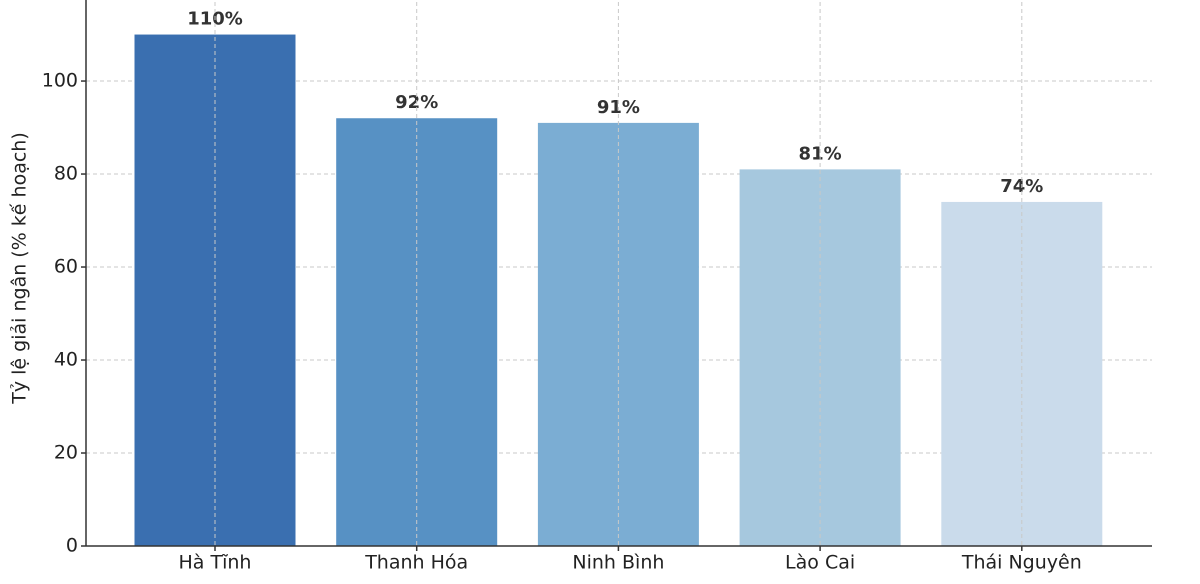  I want to click on y-tick-label: 40, so click(66, 360).